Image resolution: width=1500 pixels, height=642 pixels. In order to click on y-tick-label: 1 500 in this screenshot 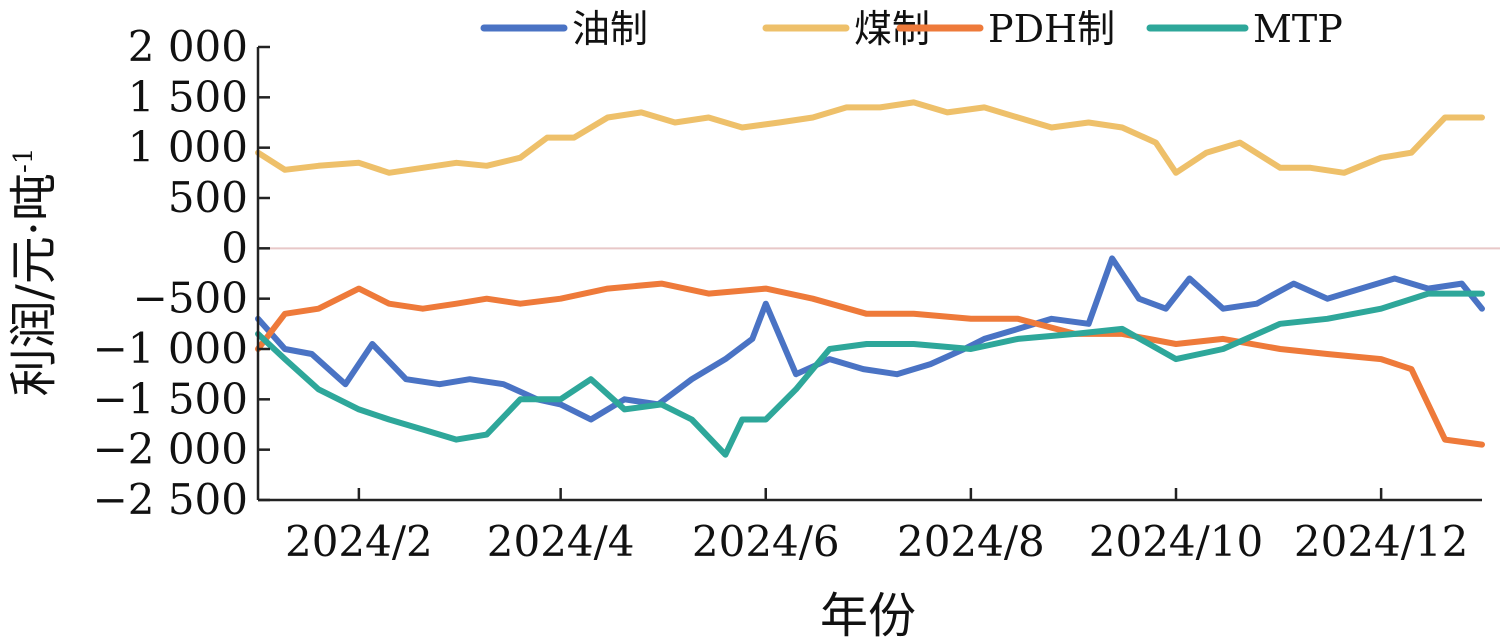, I will do `click(188, 96)`.